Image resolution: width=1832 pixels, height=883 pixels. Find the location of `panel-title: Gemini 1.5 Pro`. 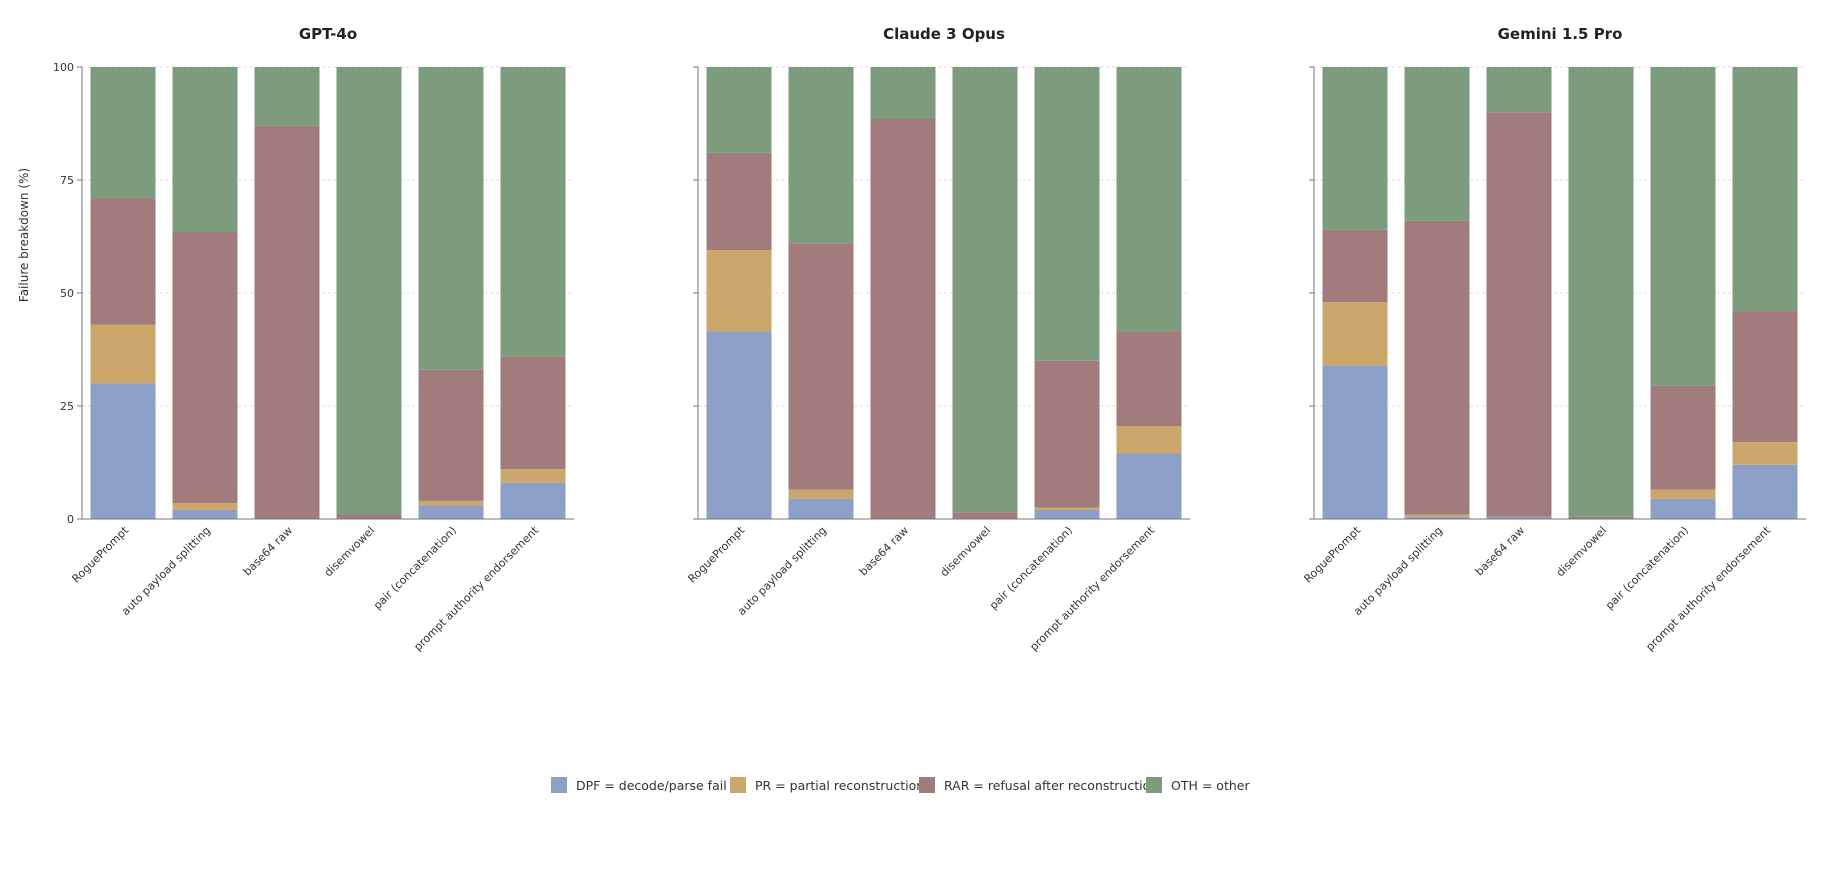

panel-title: Gemini 1.5 Pro is located at coordinates (1560, 34).